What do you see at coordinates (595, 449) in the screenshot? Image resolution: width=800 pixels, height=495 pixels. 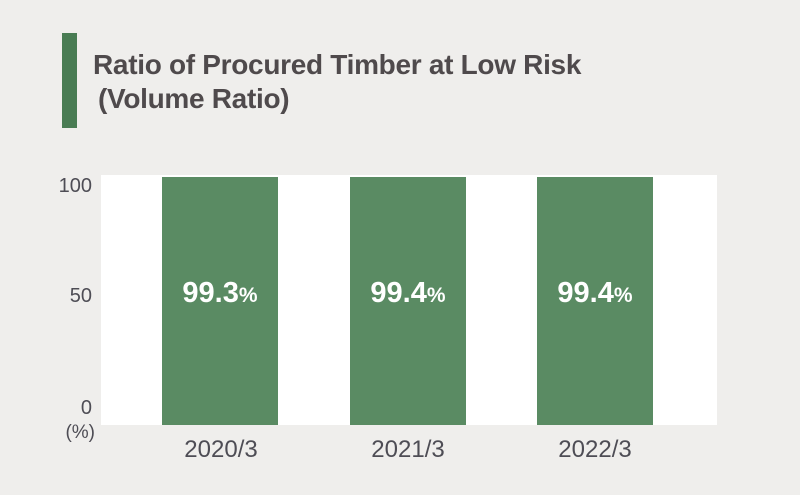 I see `x-axis-label-2022-3: 2022/3` at bounding box center [595, 449].